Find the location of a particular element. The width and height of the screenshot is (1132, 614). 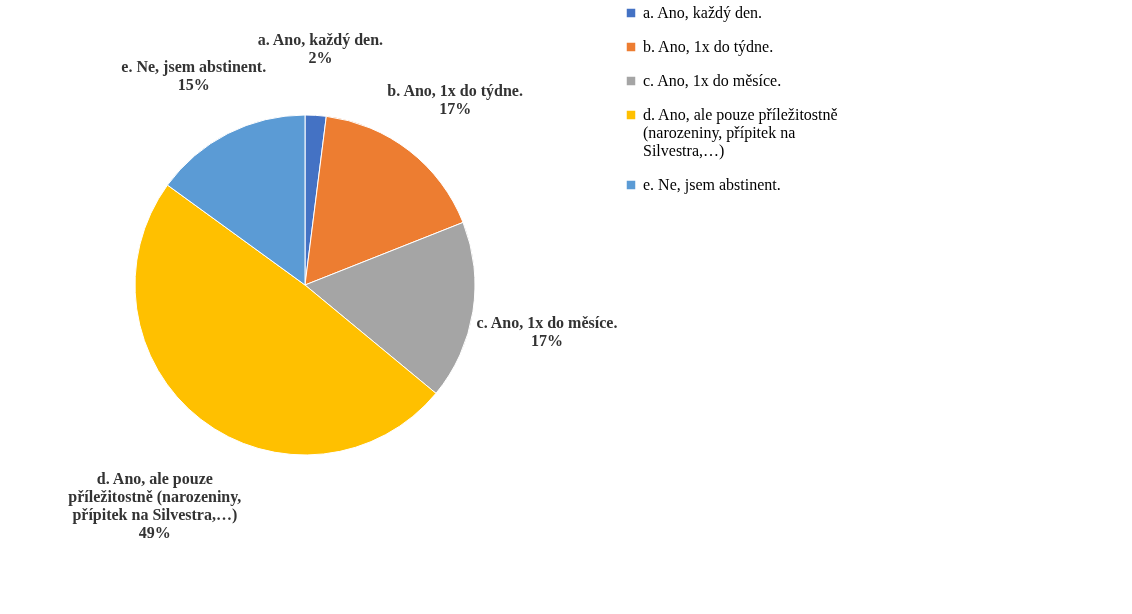

legend-label: e. Ne, jsem abstinent. is located at coordinates (712, 185).